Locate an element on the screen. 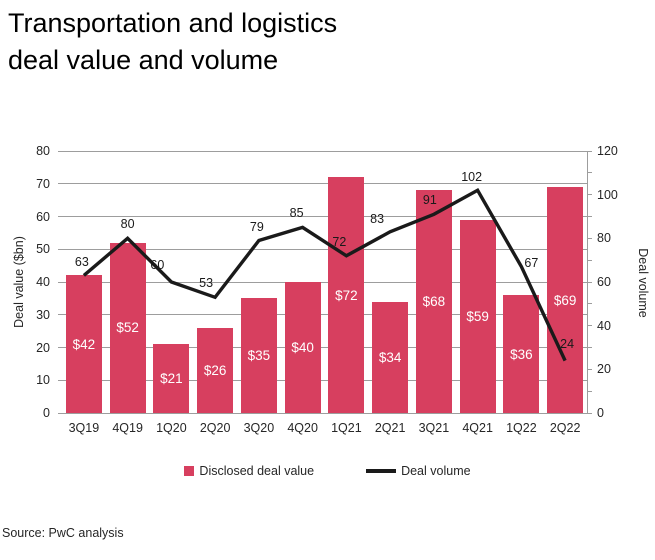 This screenshot has height=560, width=655. chart-title-line2: deal value and volume is located at coordinates (143, 60).